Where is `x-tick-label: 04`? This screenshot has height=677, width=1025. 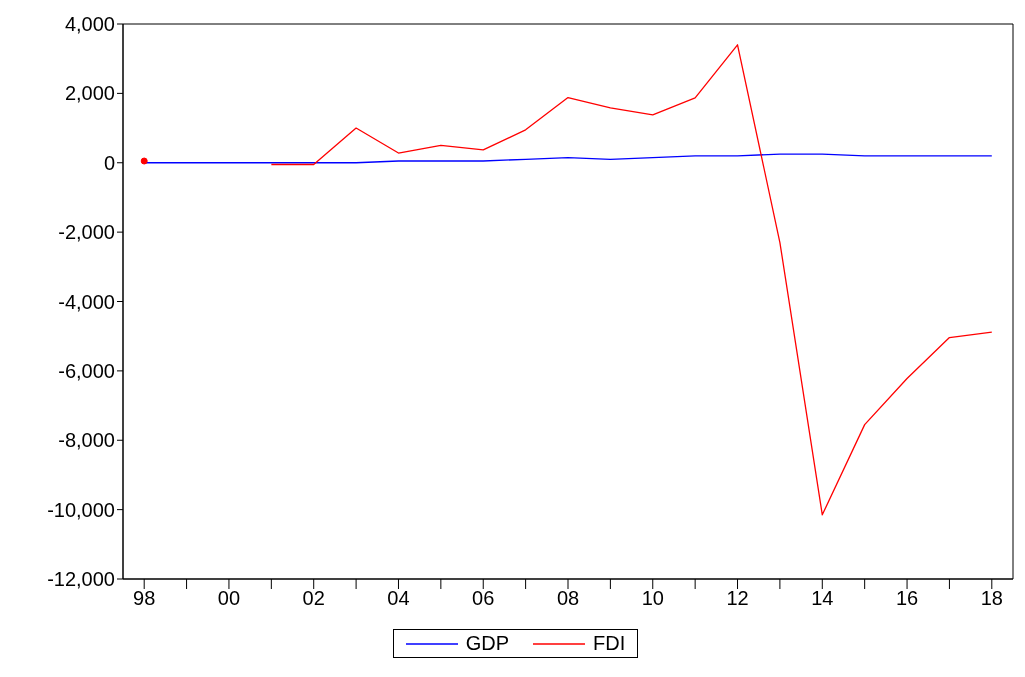
x-tick-label: 04 is located at coordinates (398, 598).